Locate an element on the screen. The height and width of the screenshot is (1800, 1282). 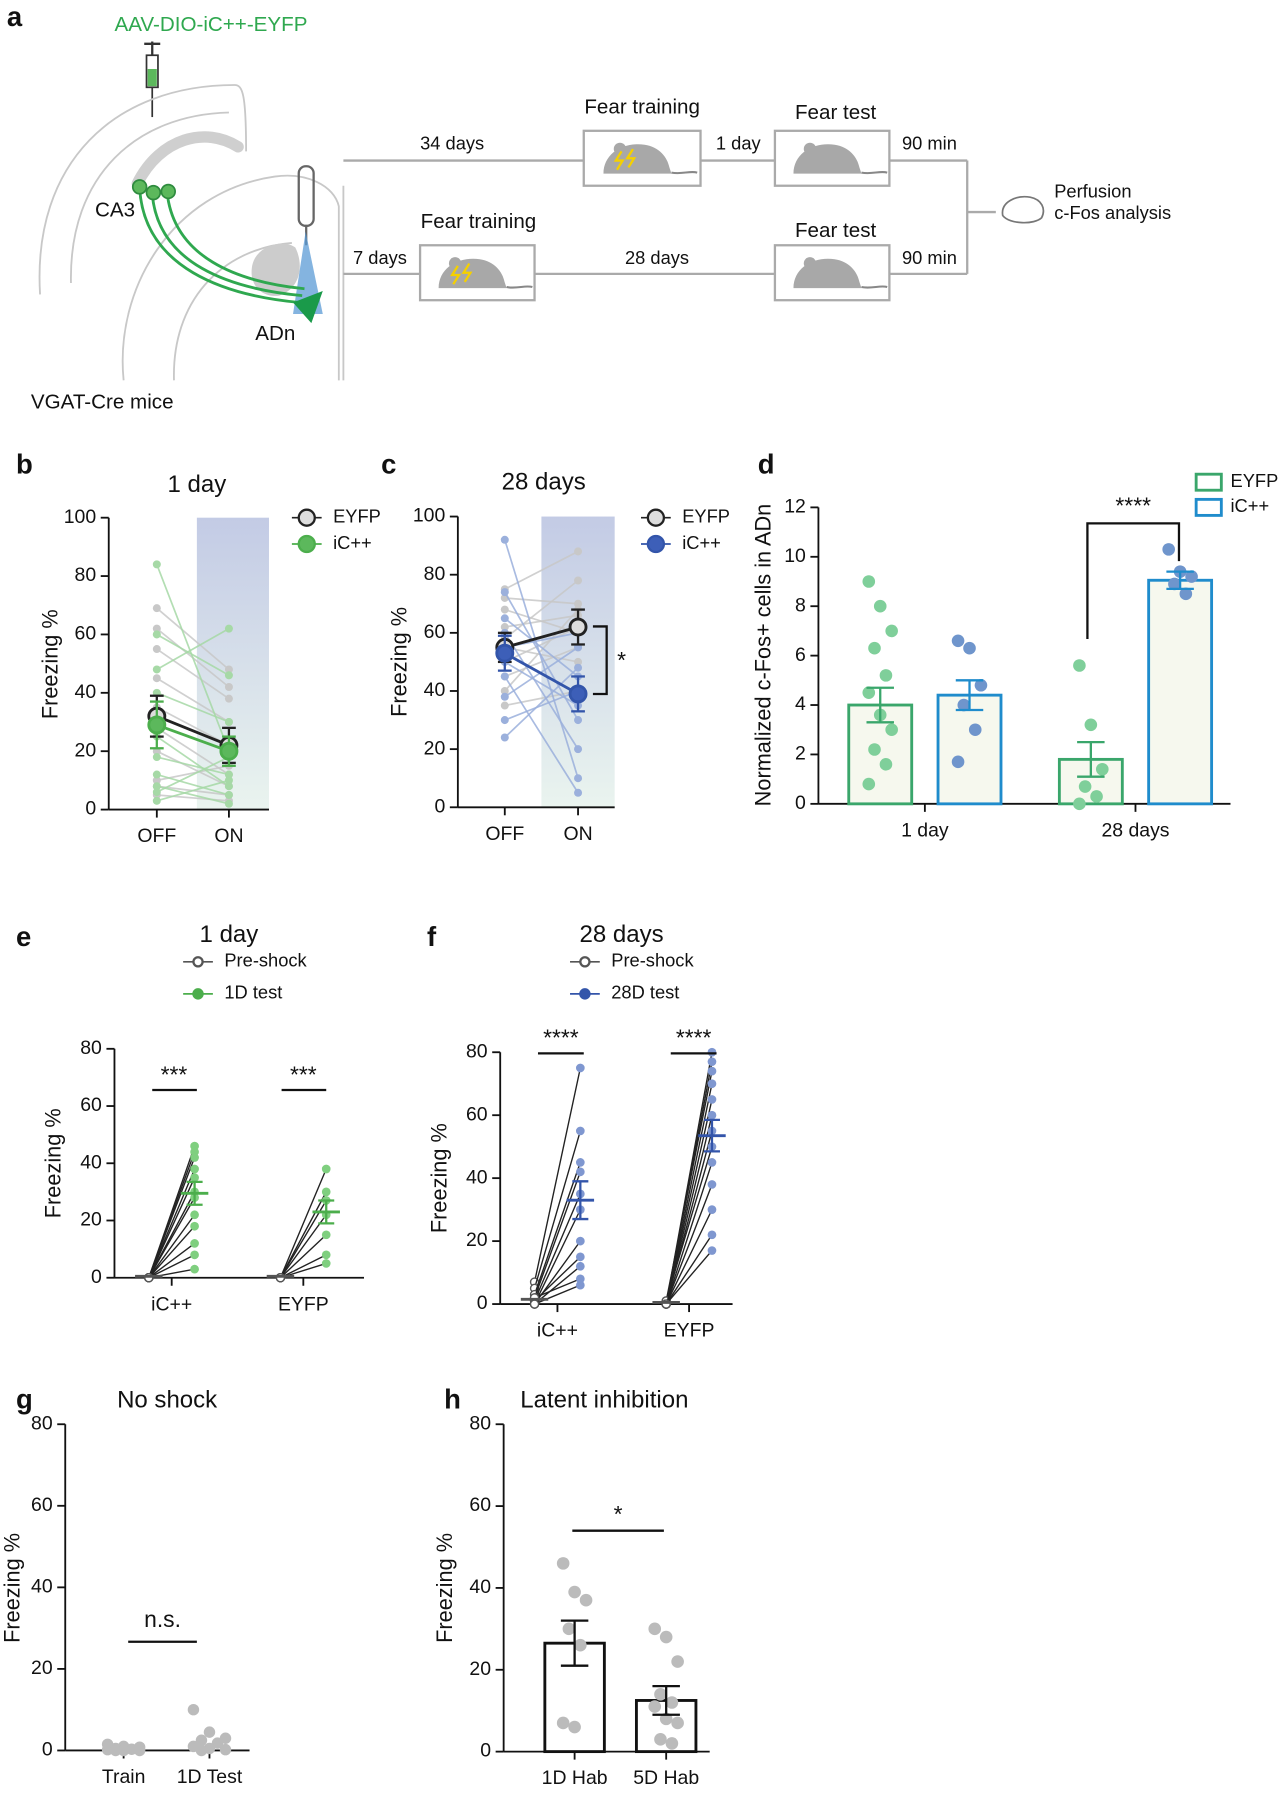
chart-title: No shock is located at coordinates (167, 1400).